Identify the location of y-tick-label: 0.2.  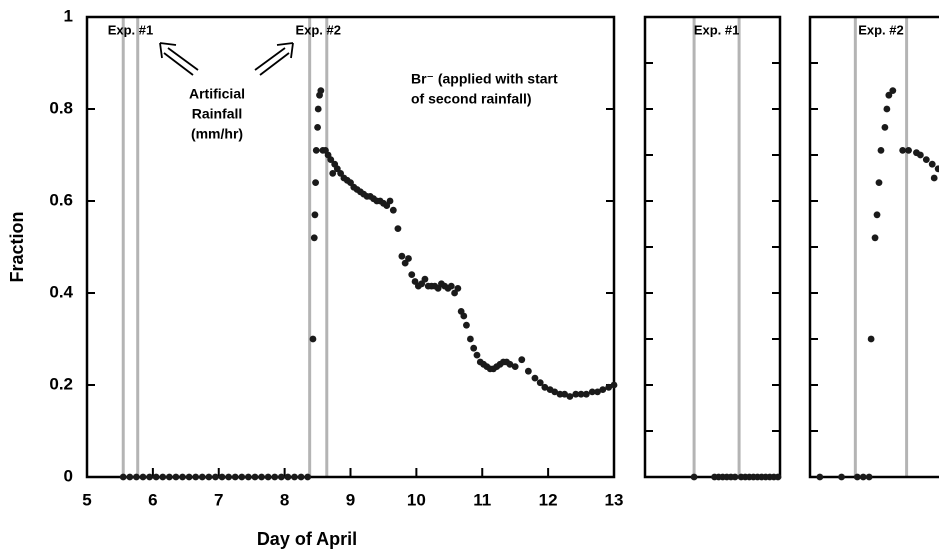
(61, 383).